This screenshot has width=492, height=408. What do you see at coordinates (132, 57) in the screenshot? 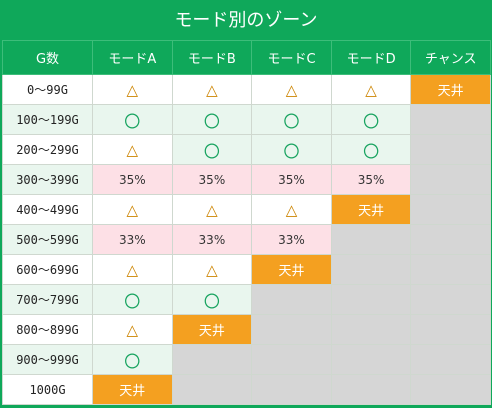
I see `header-mode-a: モードA` at bounding box center [132, 57].